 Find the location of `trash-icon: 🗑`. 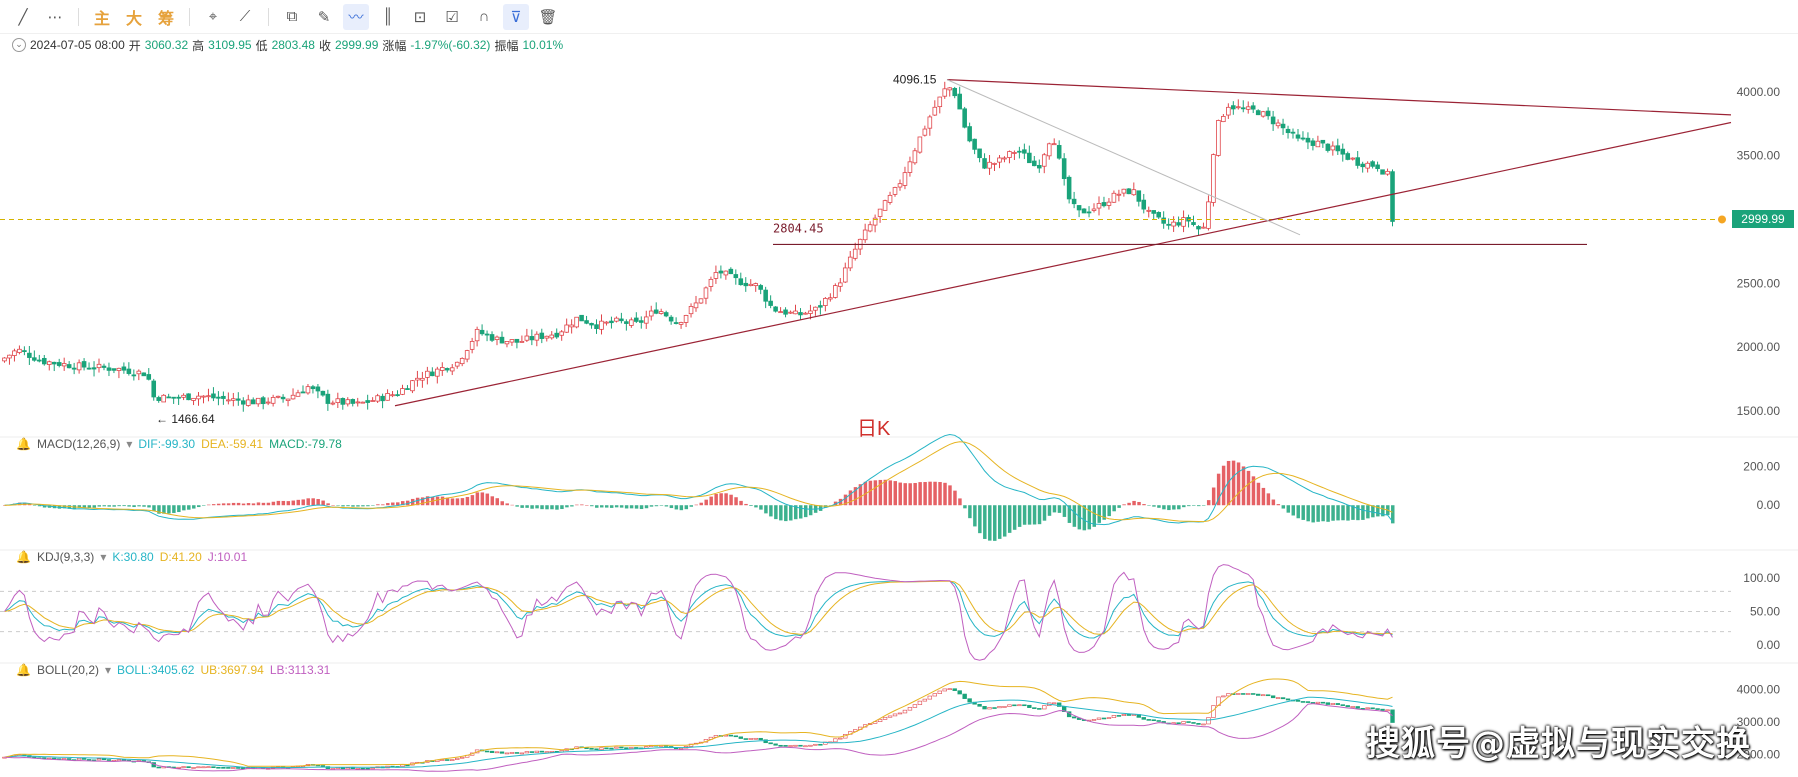

trash-icon: 🗑 is located at coordinates (548, 17).